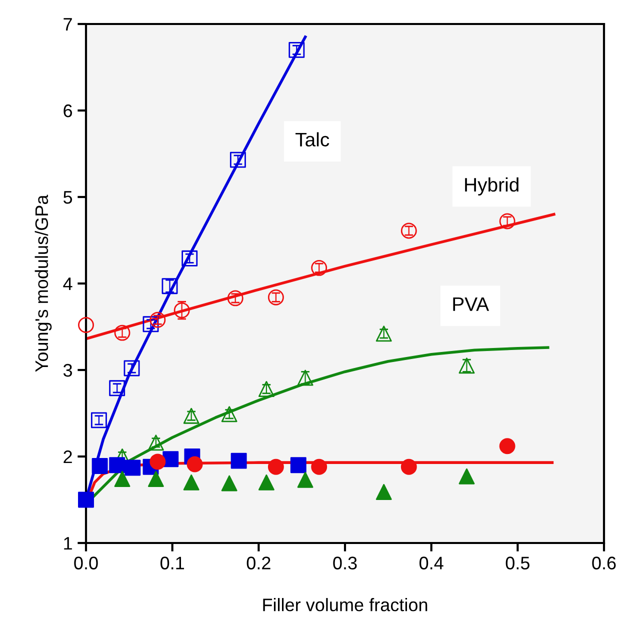 Image resolution: width=624 pixels, height=622 pixels. What do you see at coordinates (431, 563) in the screenshot?
I see `x-tick-label: 0.4` at bounding box center [431, 563].